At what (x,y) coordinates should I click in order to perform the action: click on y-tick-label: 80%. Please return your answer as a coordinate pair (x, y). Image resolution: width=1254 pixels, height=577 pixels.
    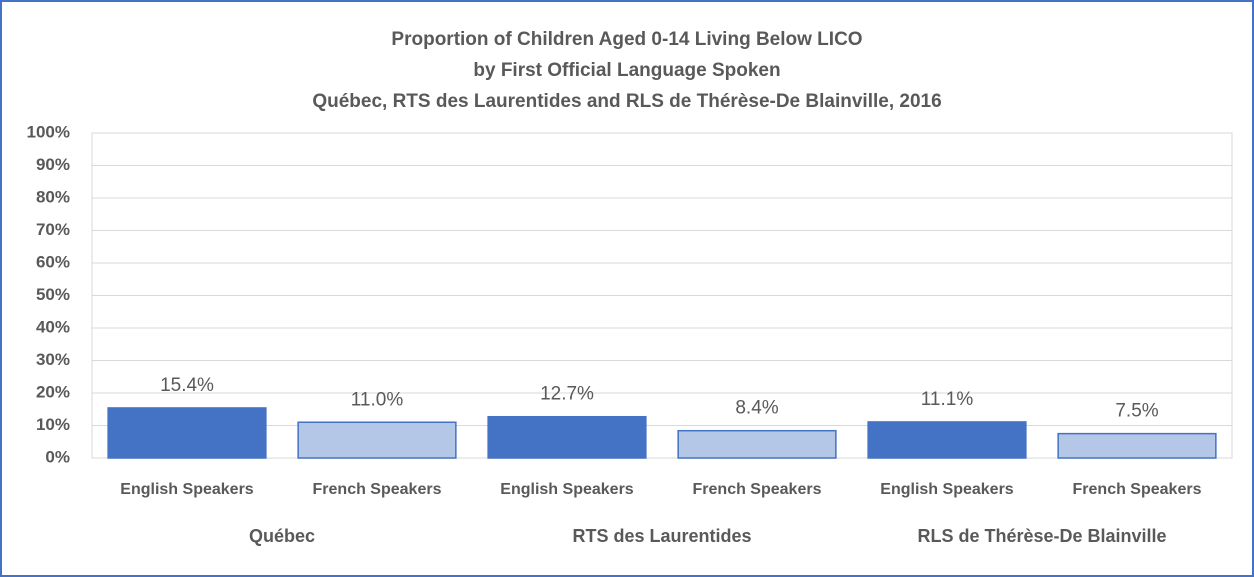
    Looking at the image, I should click on (53, 196).